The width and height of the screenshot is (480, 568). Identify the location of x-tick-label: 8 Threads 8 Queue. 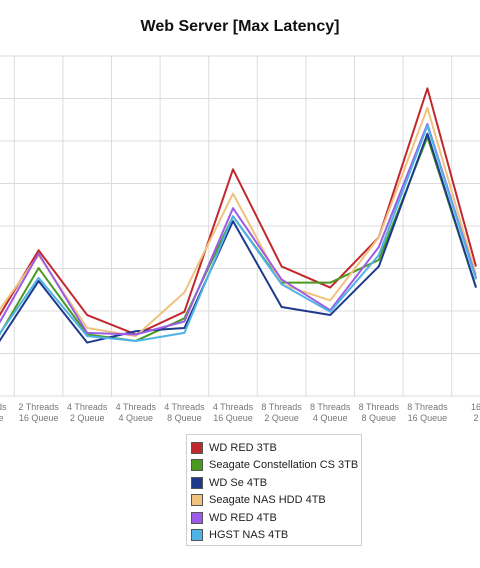
(379, 412).